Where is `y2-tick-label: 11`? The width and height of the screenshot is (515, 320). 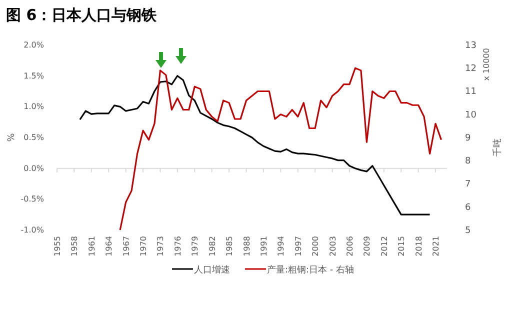
y2-tick-label: 11 is located at coordinates (470, 92).